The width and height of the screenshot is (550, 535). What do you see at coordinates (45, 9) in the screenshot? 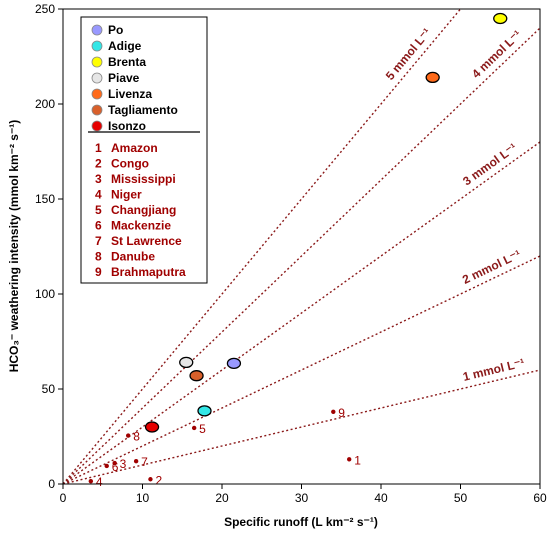
I see `y-tick-label: 250` at bounding box center [45, 9].